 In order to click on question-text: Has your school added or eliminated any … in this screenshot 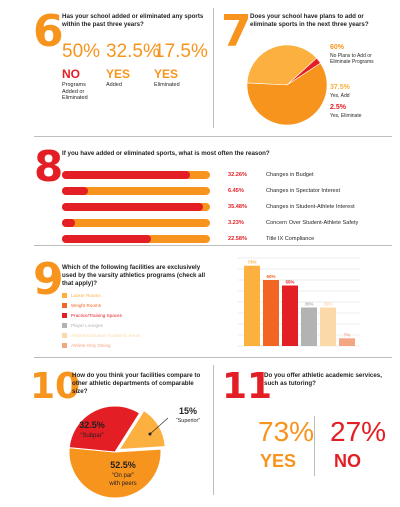, I will do `click(133, 20)`.